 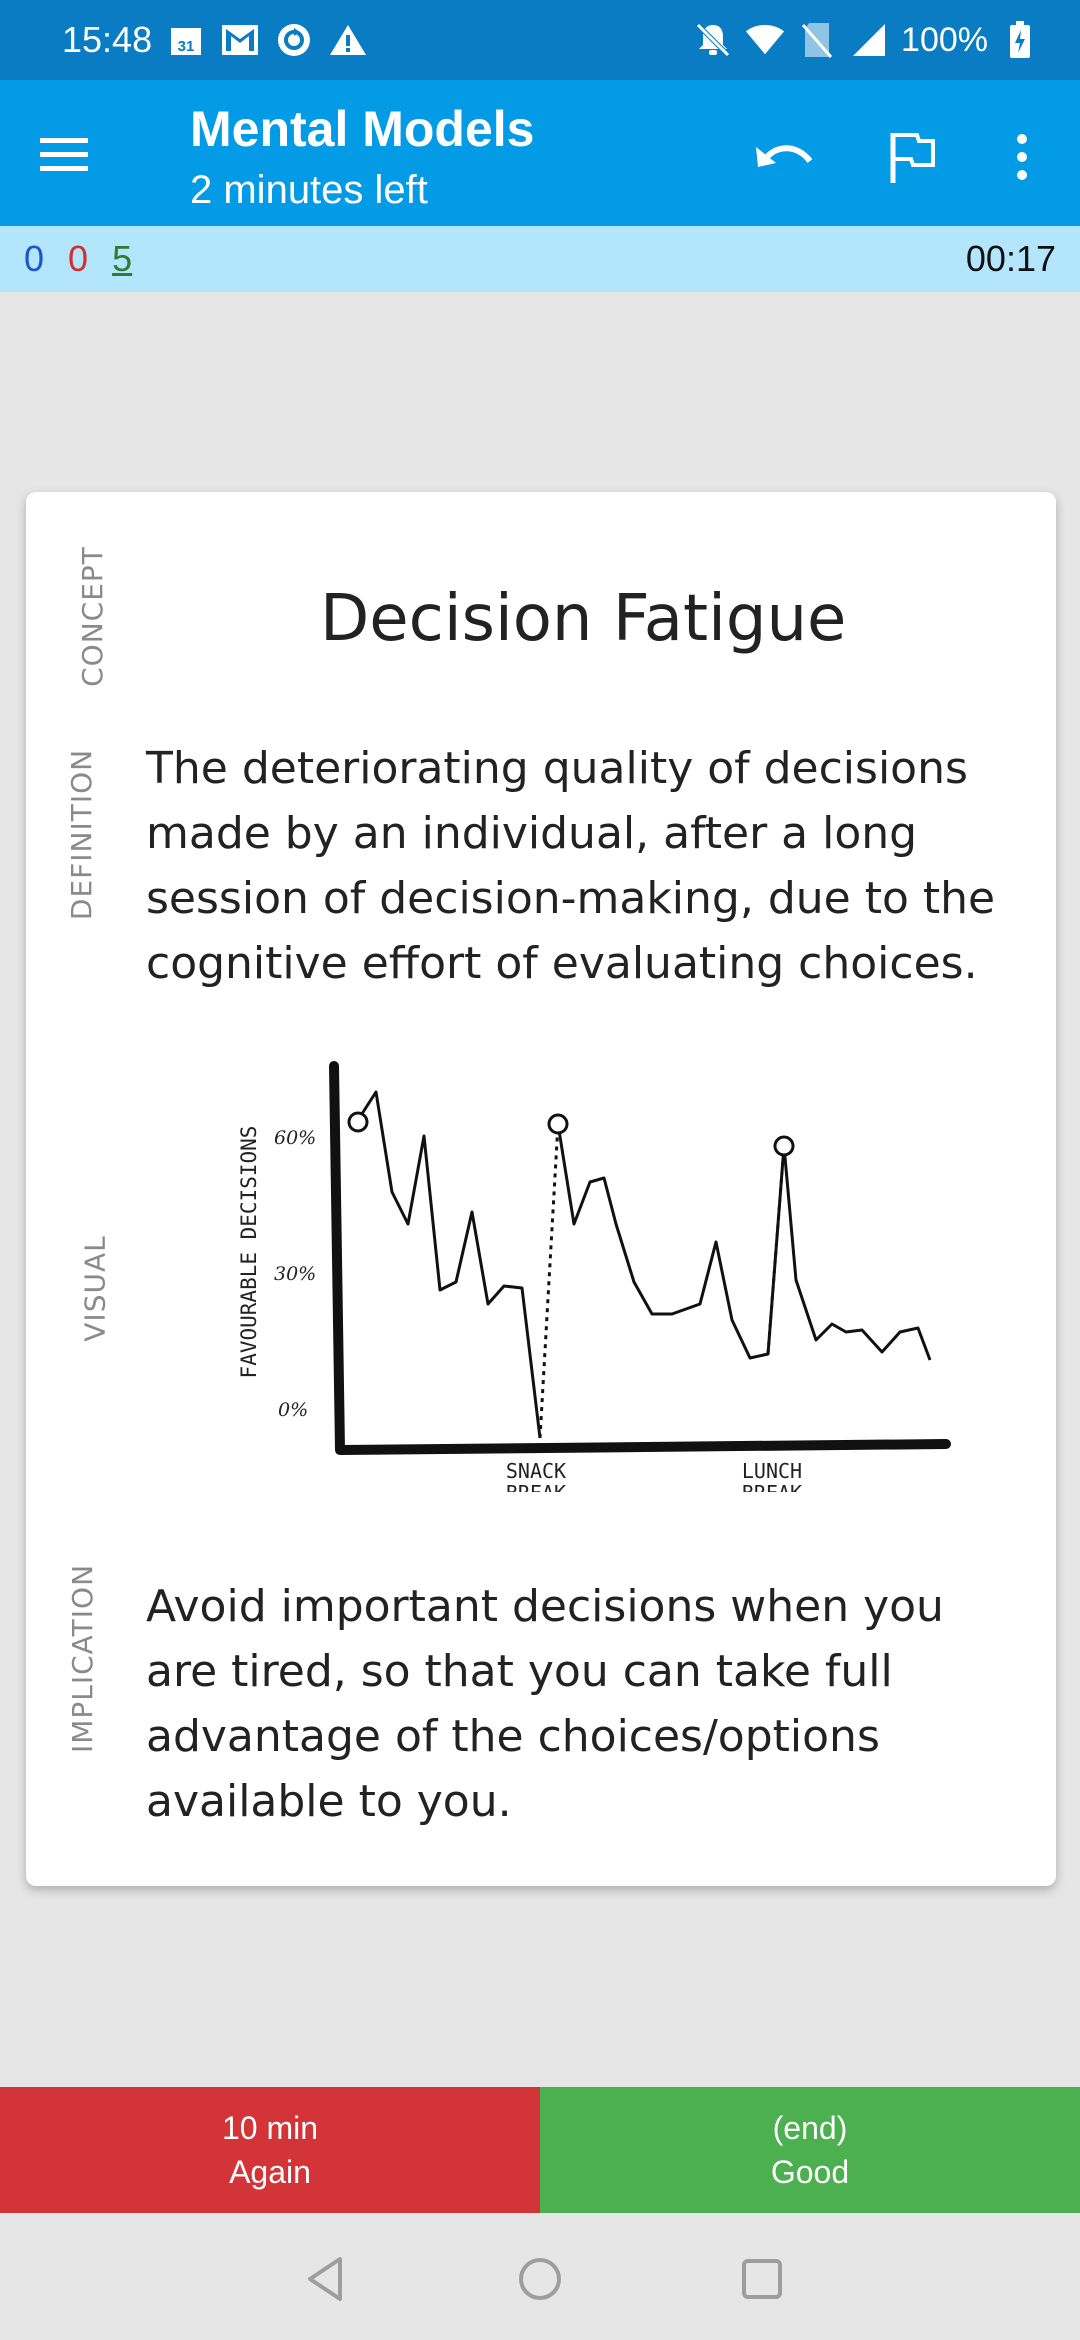 I want to click on new-count: 0, so click(x=34, y=258).